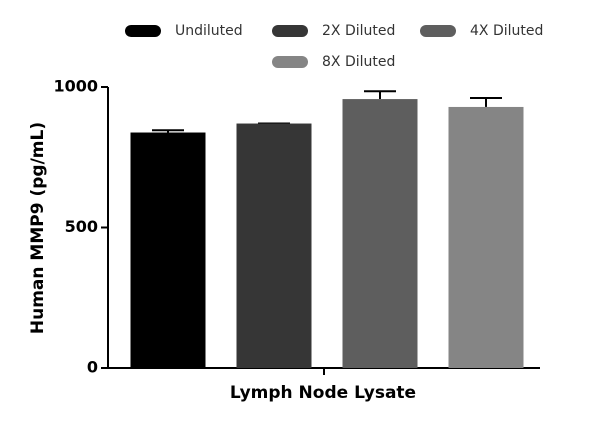 This screenshot has width=600, height=431. What do you see at coordinates (358, 31) in the screenshot?
I see `legend-label: 2X Diluted` at bounding box center [358, 31].